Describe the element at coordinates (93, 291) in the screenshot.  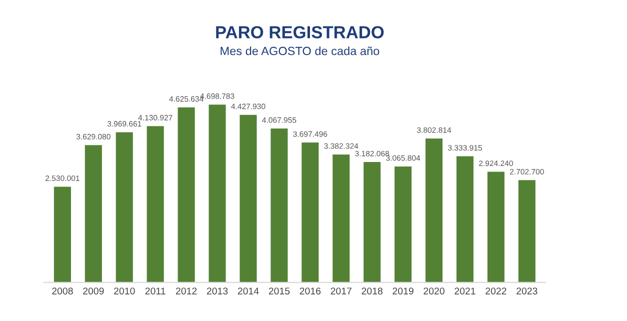
I see `x-tick-label: 2009` at that location.